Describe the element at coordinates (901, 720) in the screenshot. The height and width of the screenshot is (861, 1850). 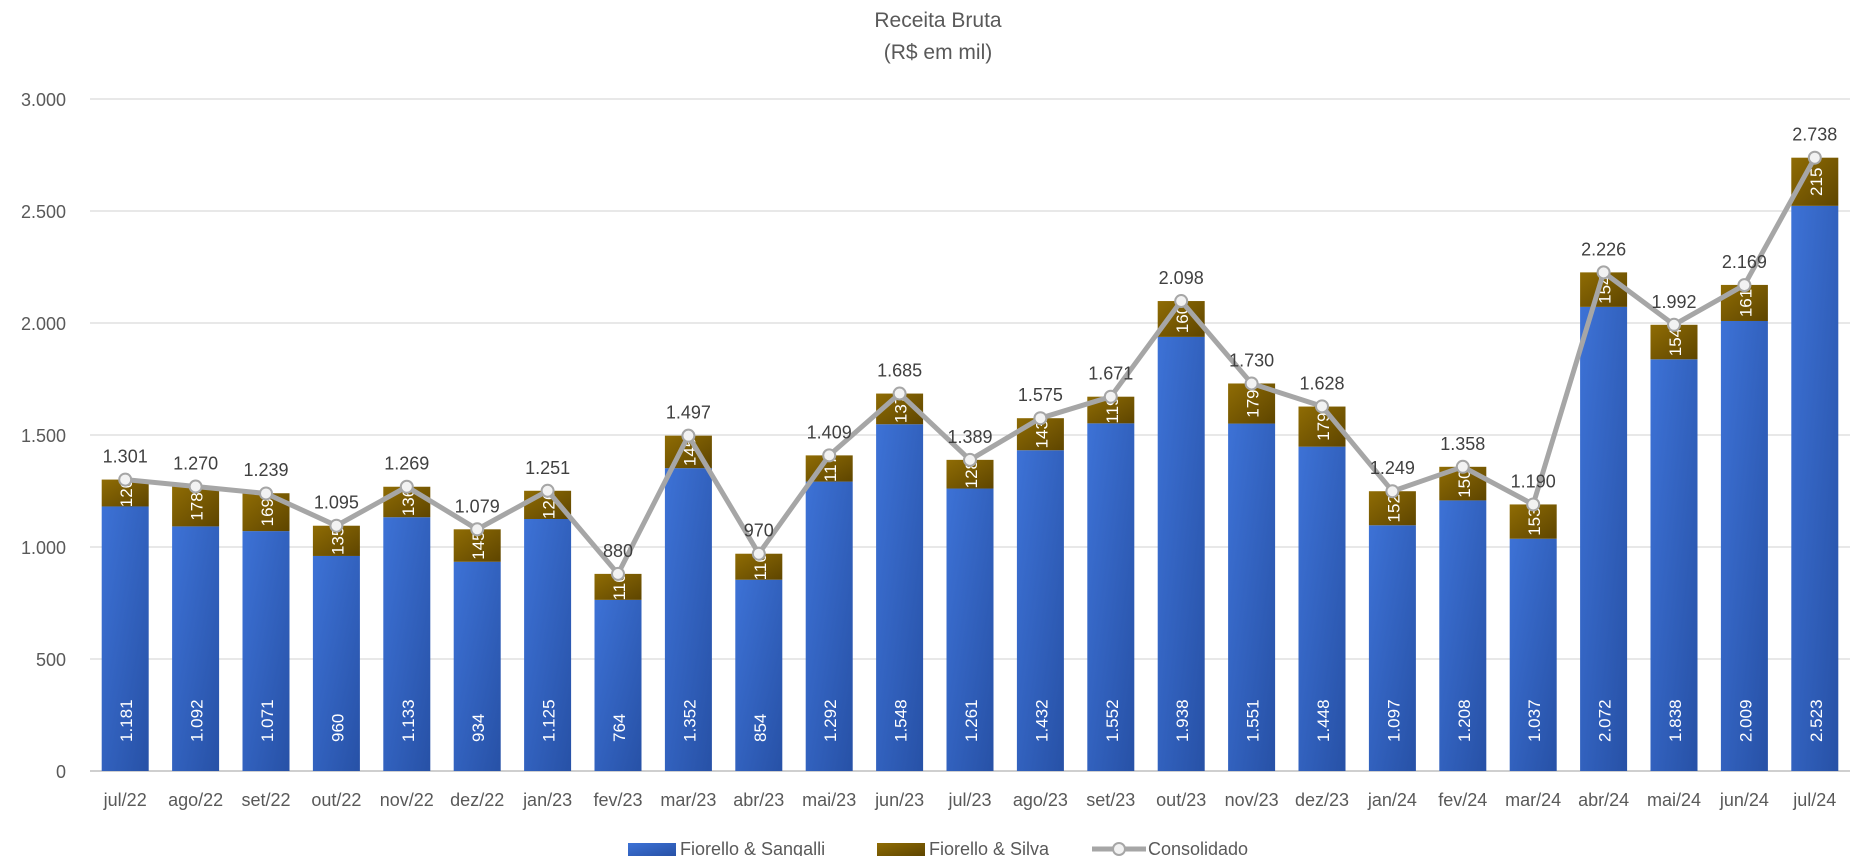
I see `data-label-sangalli: 1.548` at that location.